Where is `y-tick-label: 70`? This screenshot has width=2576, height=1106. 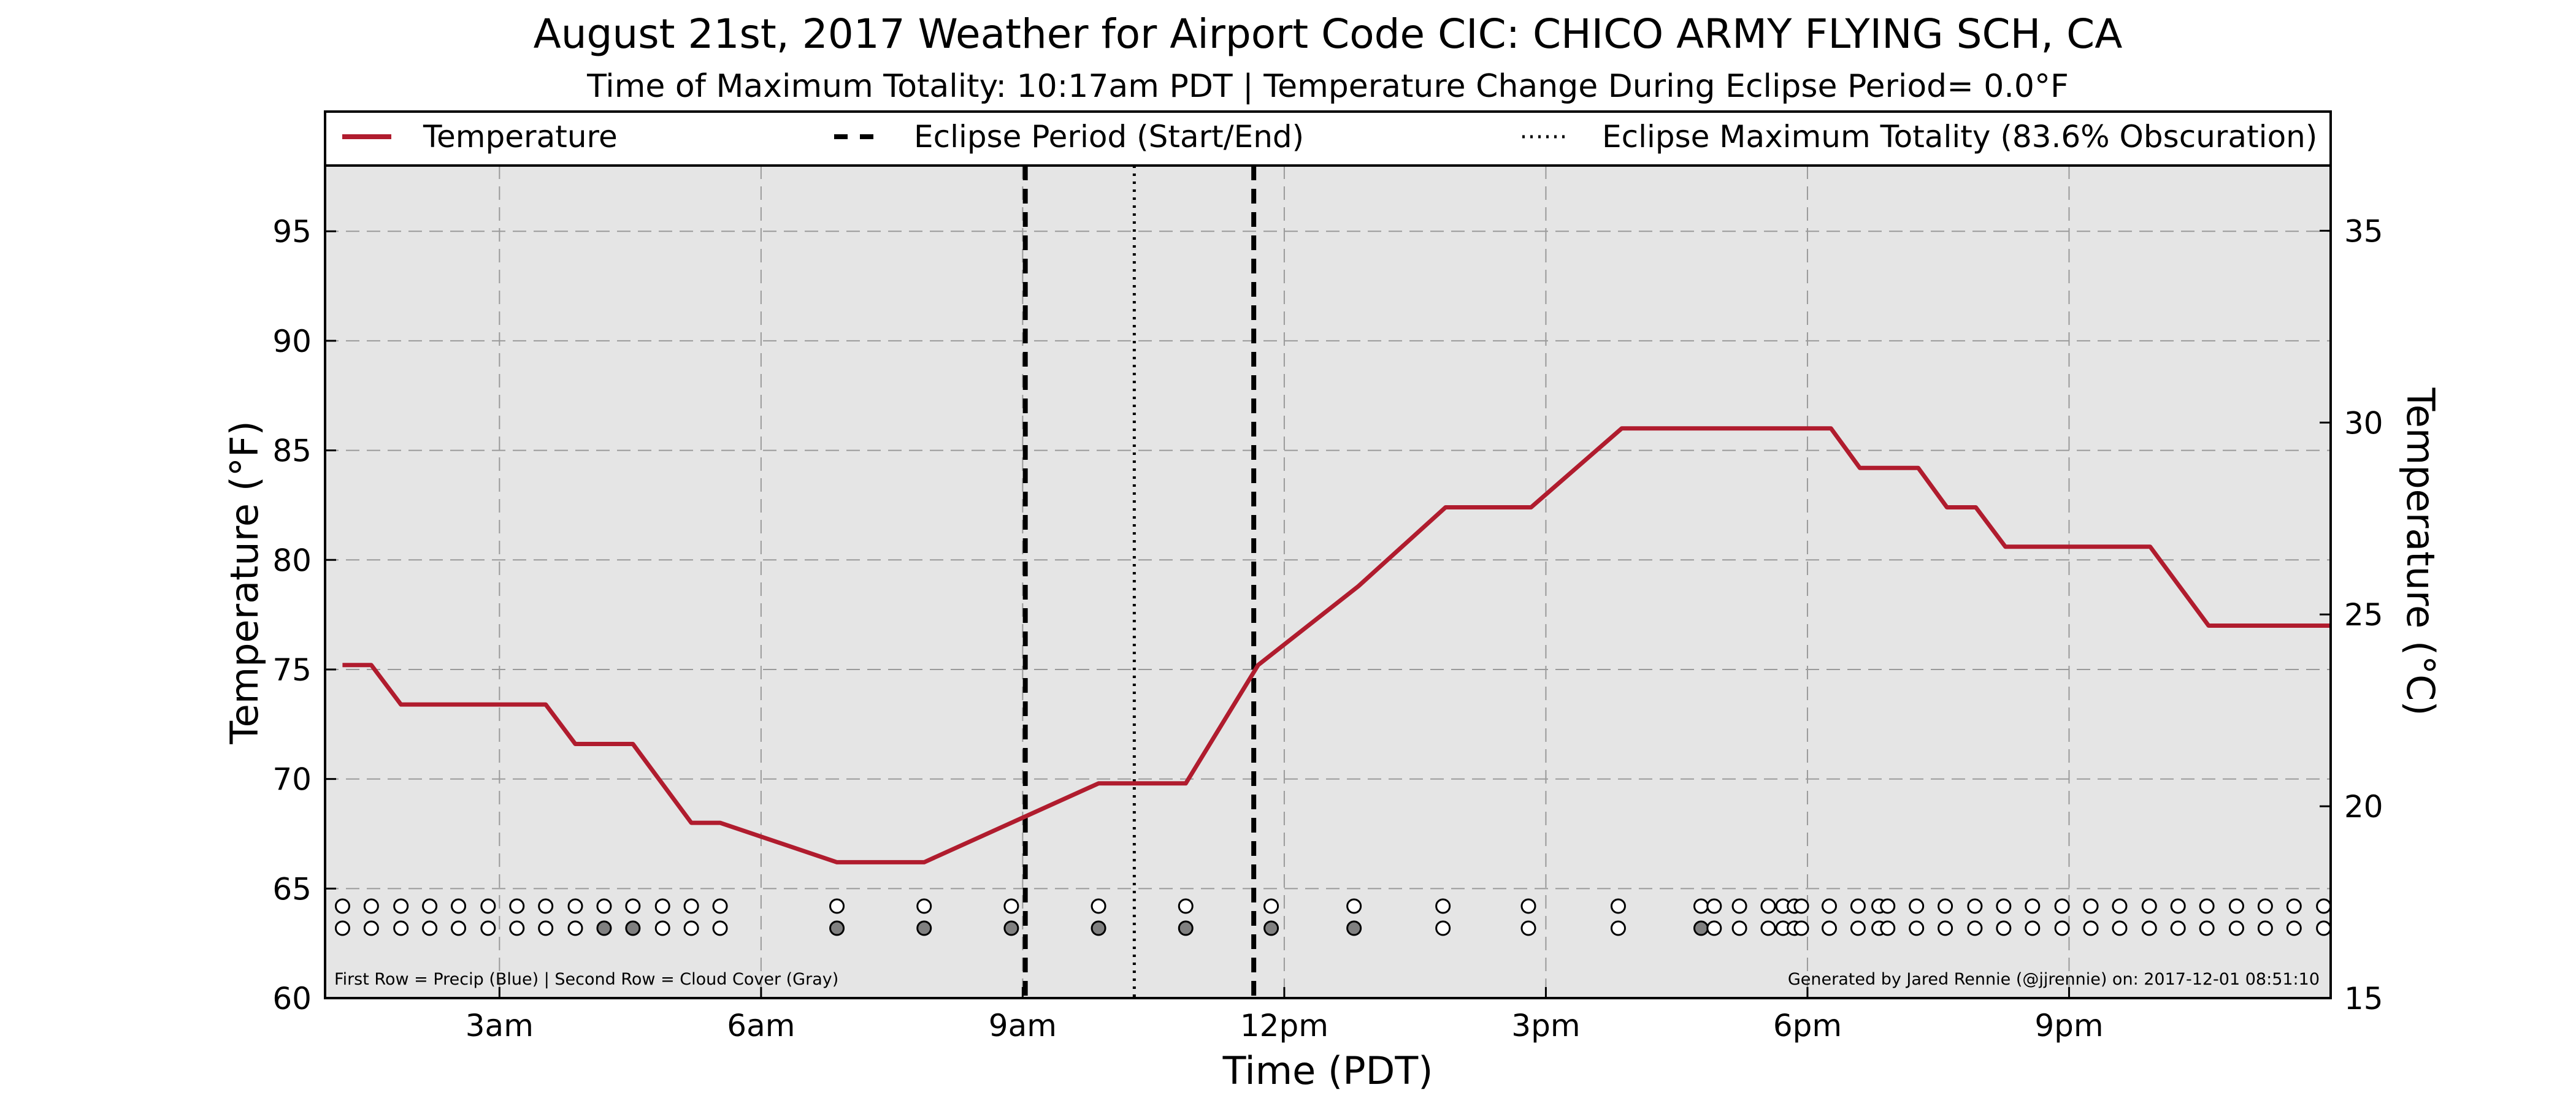
y-tick-label: 70 is located at coordinates (292, 780).